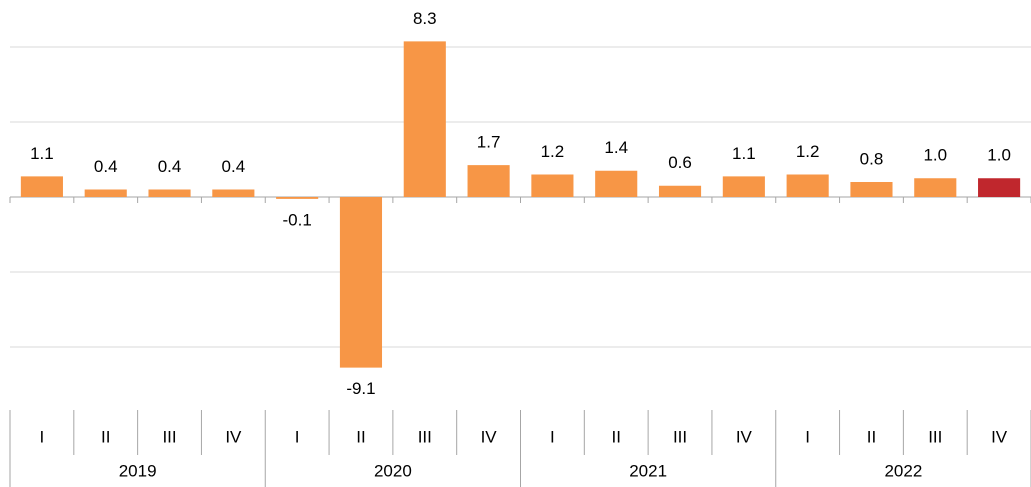 This screenshot has width=1031, height=487. What do you see at coordinates (425, 18) in the screenshot?
I see `data-label: 8.3` at bounding box center [425, 18].